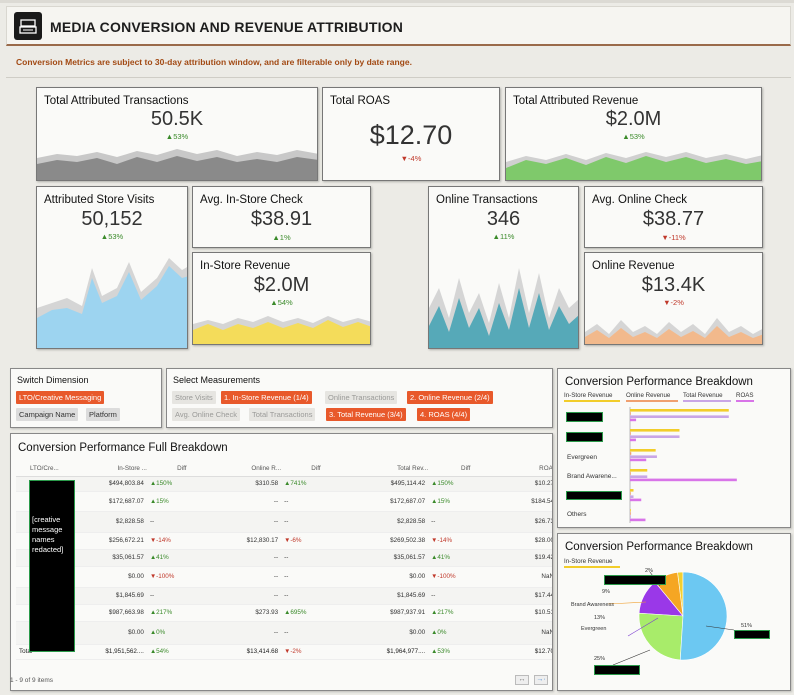 This screenshot has height=695, width=794. I want to click on table-cell: ▲0%, so click(181, 633).